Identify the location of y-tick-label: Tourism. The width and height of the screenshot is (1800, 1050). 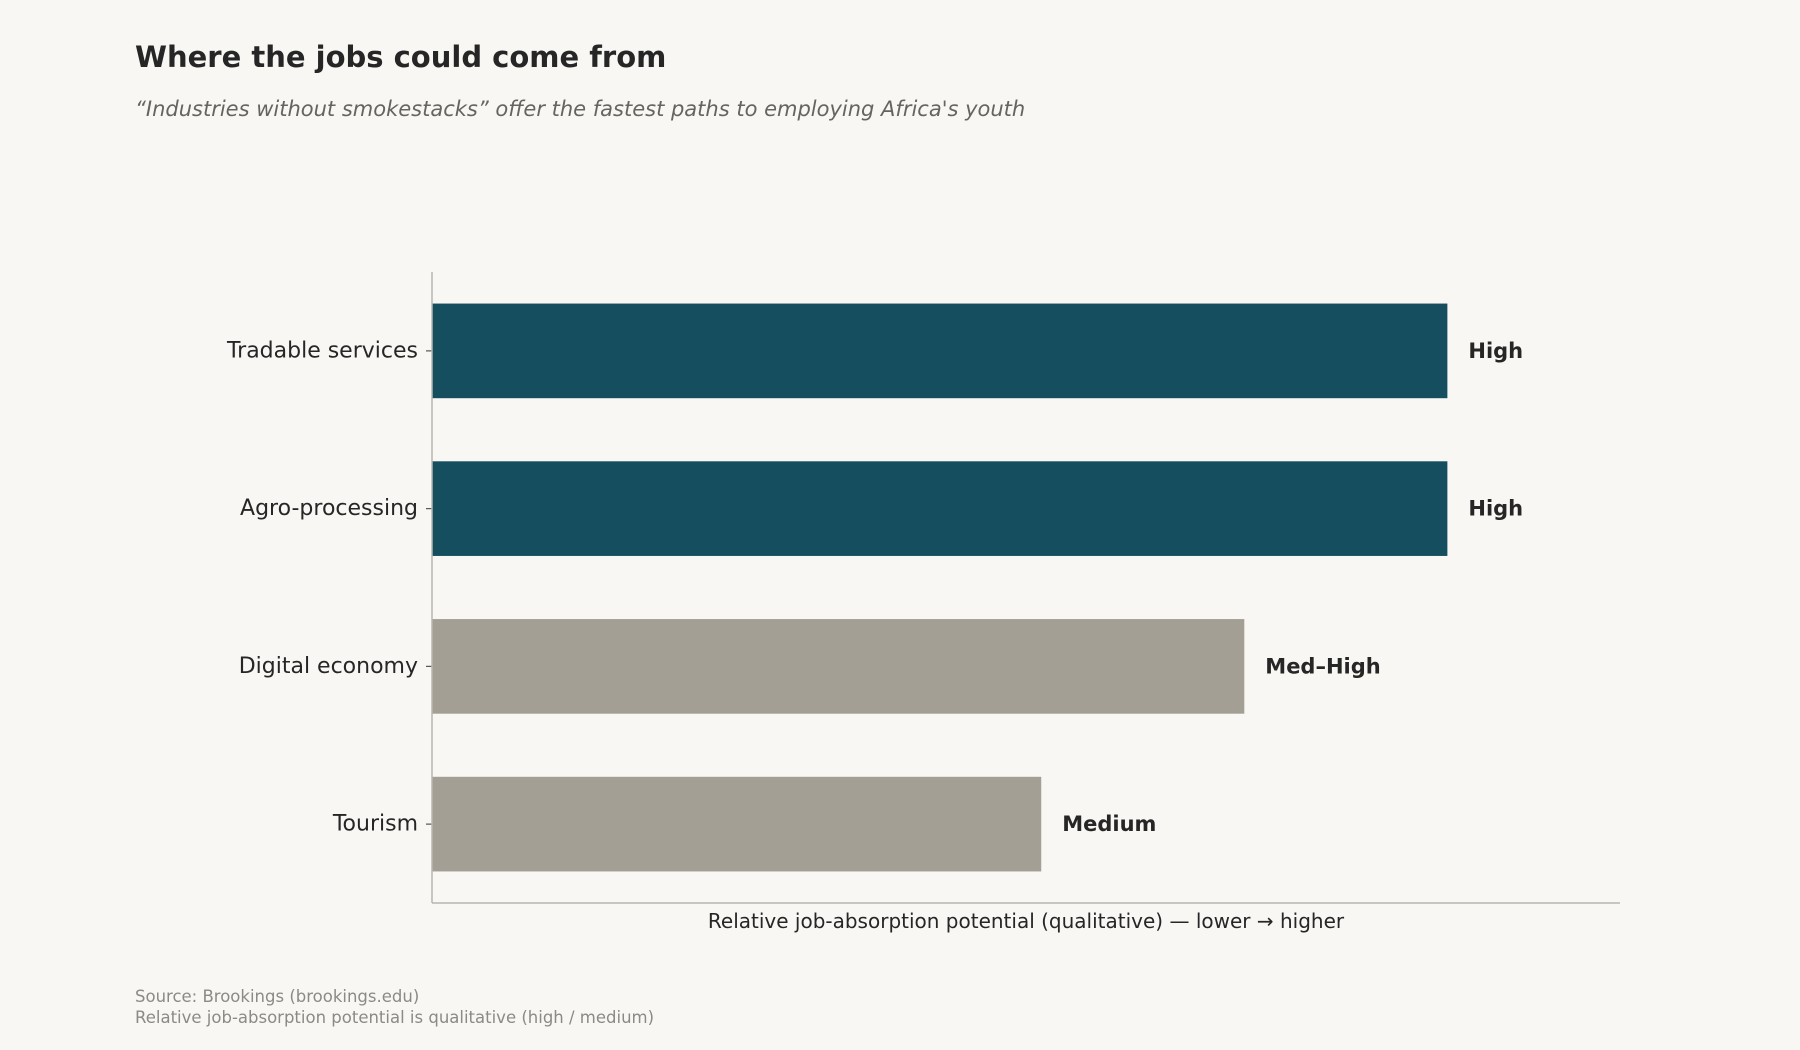
(375, 824).